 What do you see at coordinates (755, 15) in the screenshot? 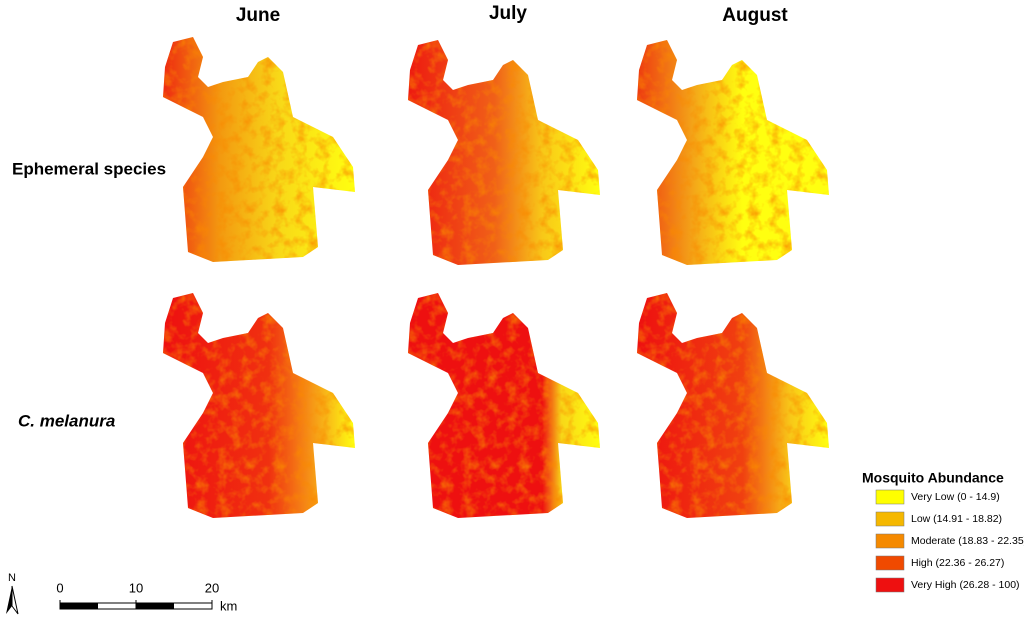
I see `column-header: August` at bounding box center [755, 15].